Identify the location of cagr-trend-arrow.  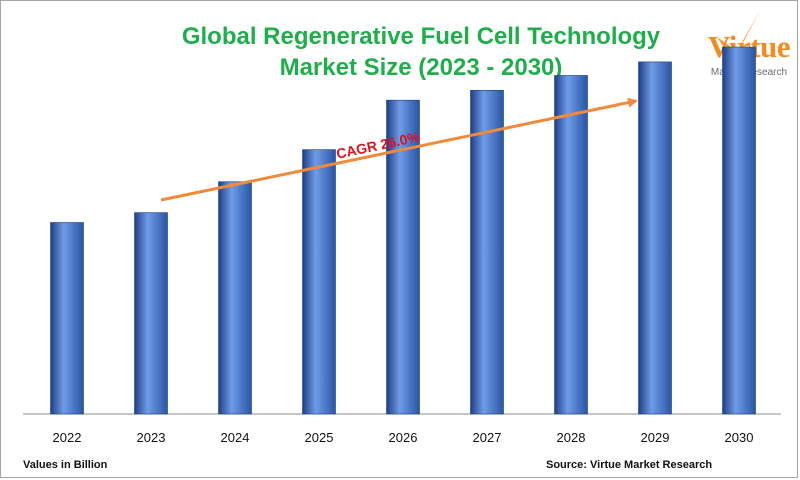
(399, 149).